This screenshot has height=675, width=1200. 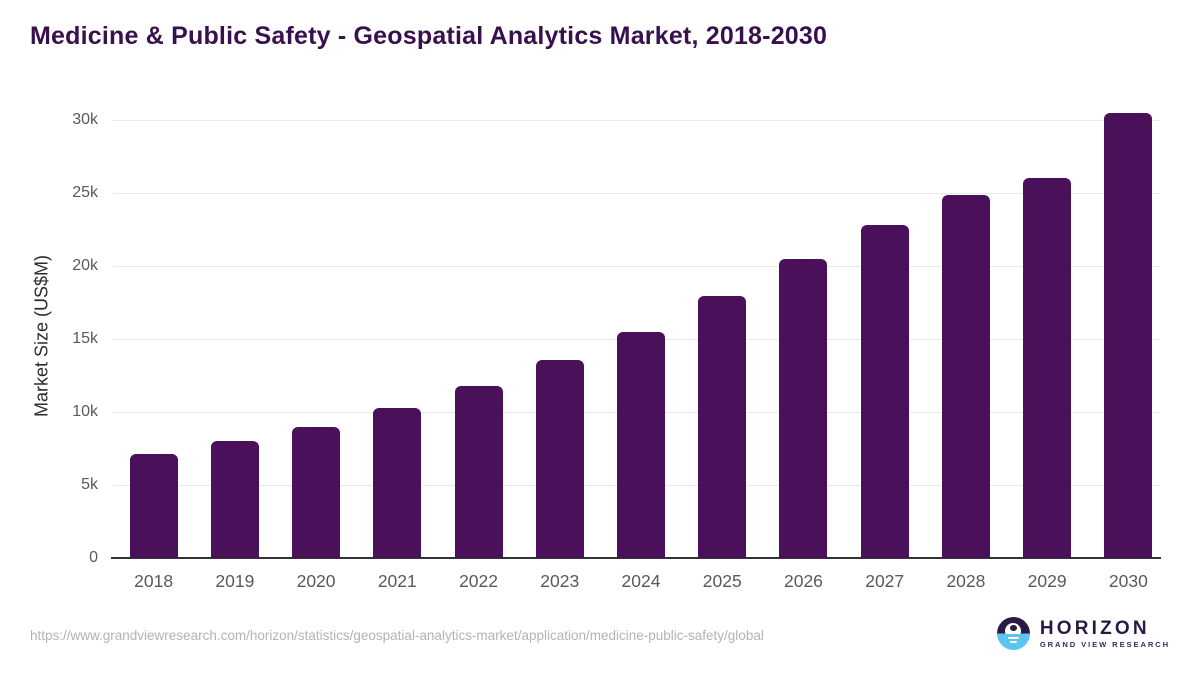 What do you see at coordinates (1047, 581) in the screenshot?
I see `x-tick-label: 2029` at bounding box center [1047, 581].